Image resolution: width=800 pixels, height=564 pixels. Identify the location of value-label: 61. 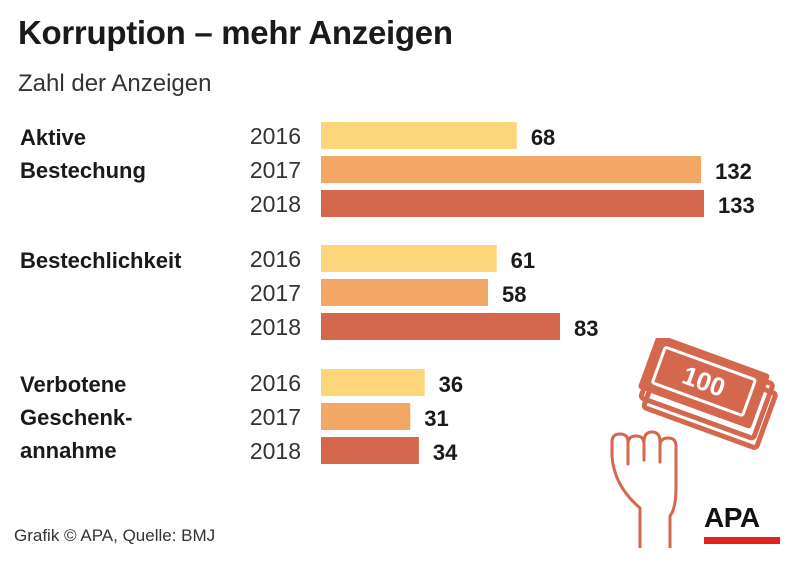
(523, 260).